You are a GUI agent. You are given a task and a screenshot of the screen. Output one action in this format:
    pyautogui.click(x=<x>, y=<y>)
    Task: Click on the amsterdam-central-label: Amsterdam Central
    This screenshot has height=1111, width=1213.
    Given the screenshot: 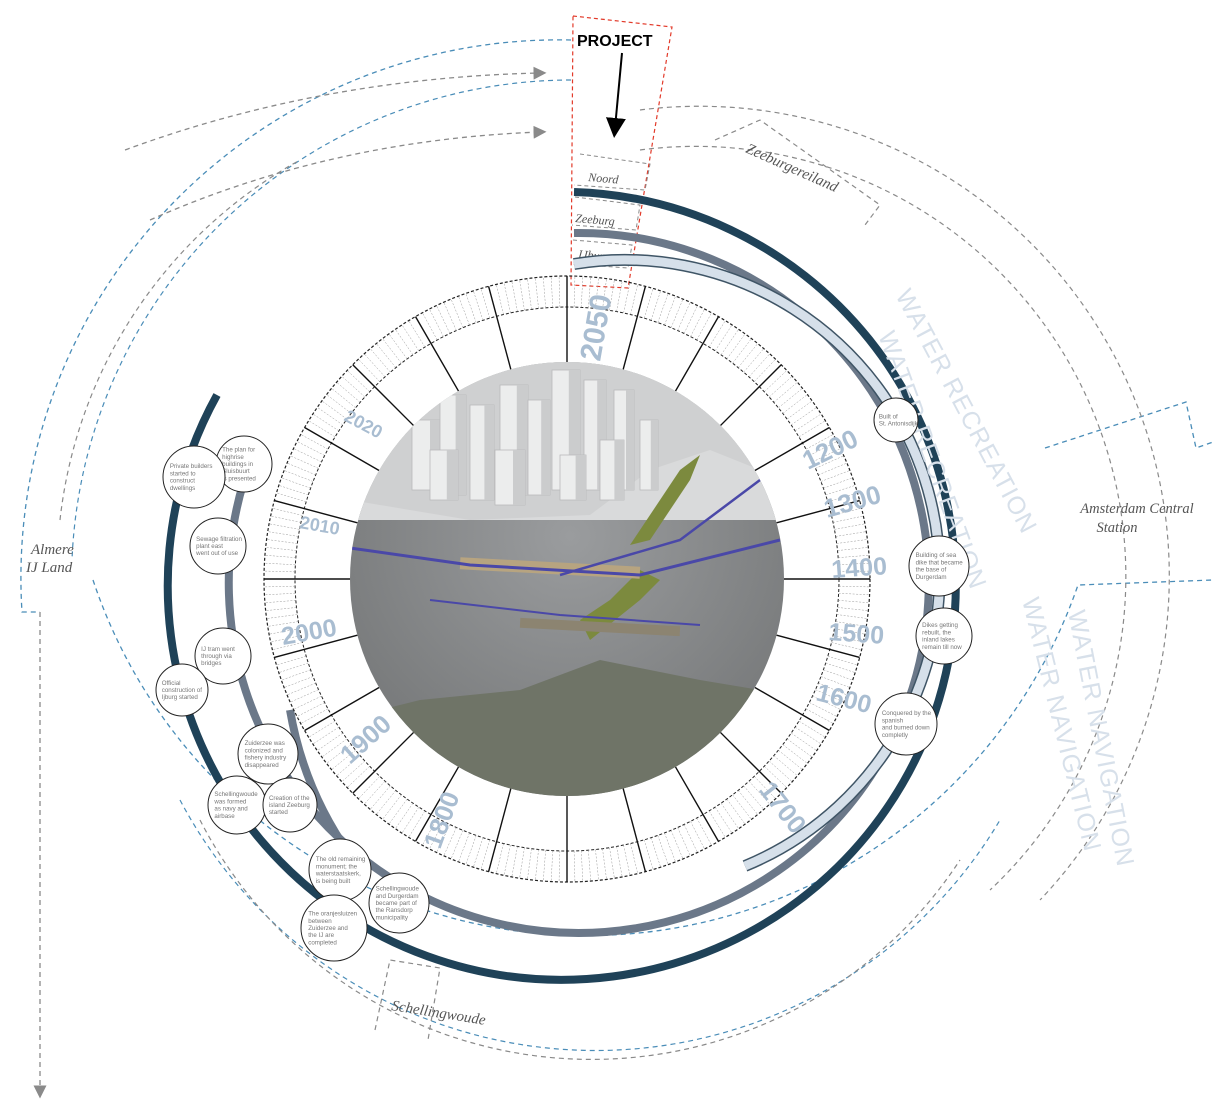 What is the action you would take?
    pyautogui.click(x=1136, y=509)
    